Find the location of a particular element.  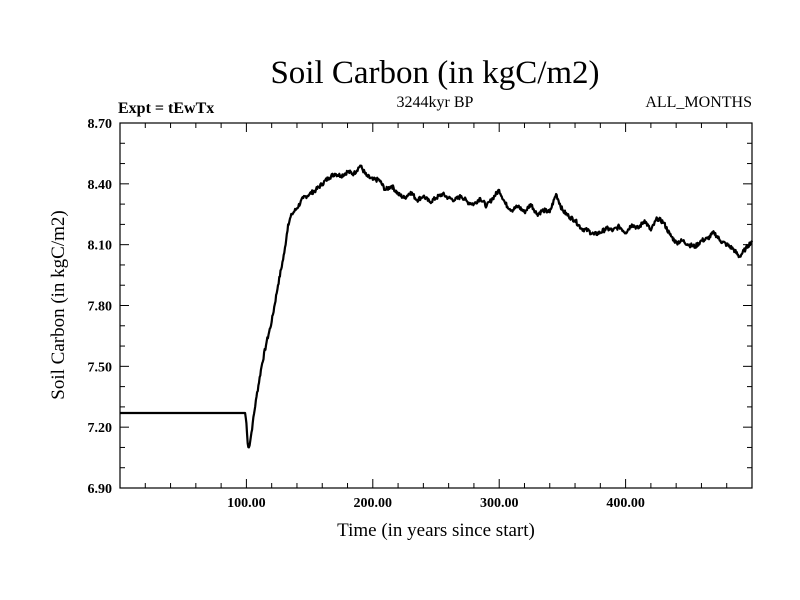

y-tick-label: 8.10 is located at coordinates (100, 246).